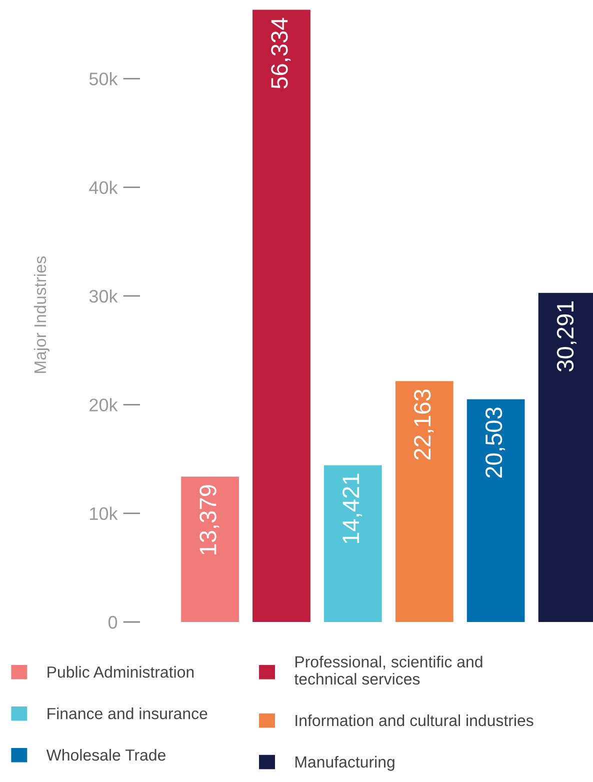 The image size is (593, 782). What do you see at coordinates (352, 509) in the screenshot?
I see `data-label: 14,421` at bounding box center [352, 509].